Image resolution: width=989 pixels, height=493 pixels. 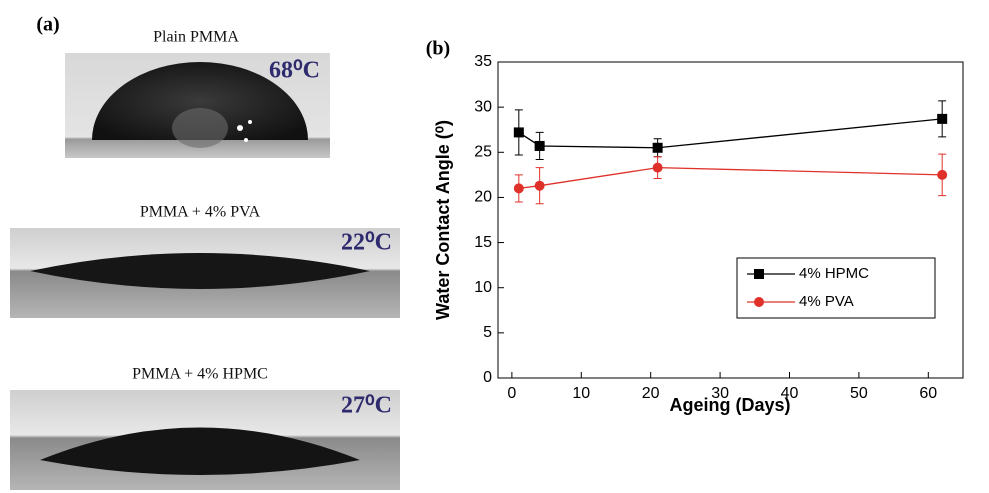 What do you see at coordinates (483, 106) in the screenshot?
I see `y-tick-label: 30` at bounding box center [483, 106].